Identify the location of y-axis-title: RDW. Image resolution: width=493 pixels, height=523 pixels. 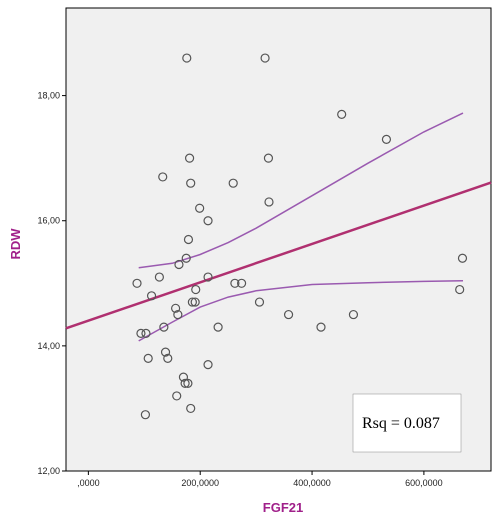
(15, 244).